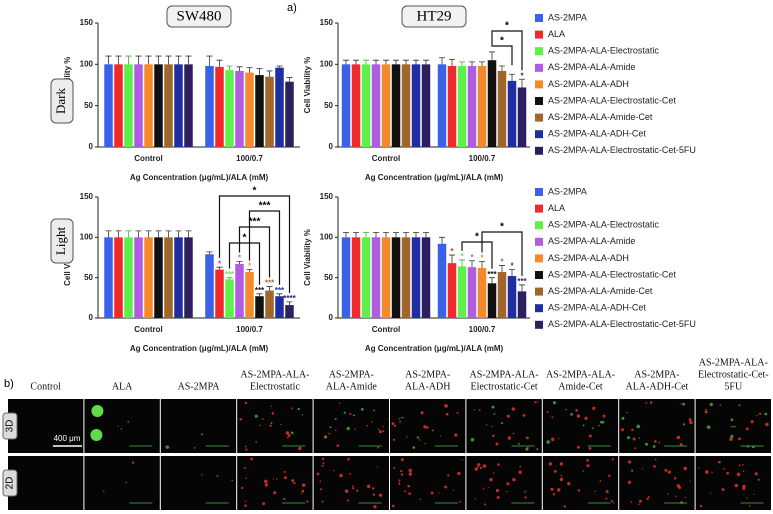 The image size is (773, 514). What do you see at coordinates (62, 101) in the screenshot?
I see `row-label-box` at bounding box center [62, 101].